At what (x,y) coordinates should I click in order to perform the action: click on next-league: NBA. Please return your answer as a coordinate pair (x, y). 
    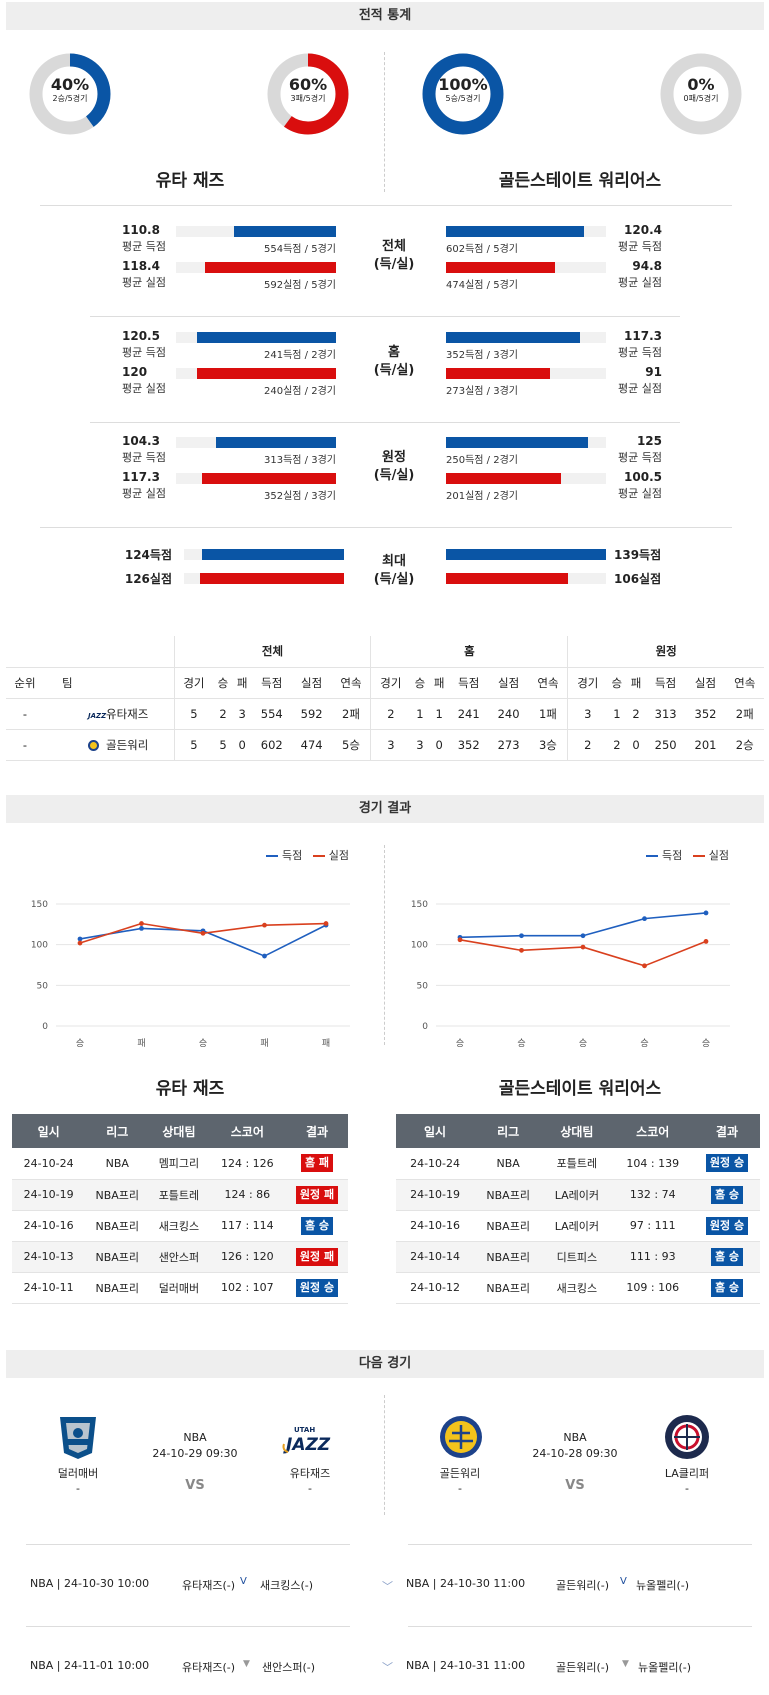
    Looking at the image, I should click on (195, 1437).